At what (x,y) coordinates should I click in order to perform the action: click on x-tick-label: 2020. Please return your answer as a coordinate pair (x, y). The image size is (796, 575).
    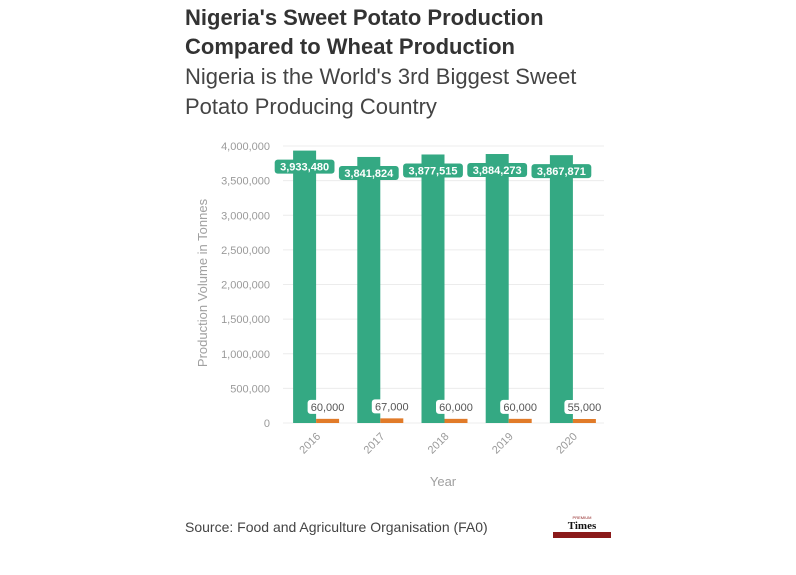
    Looking at the image, I should click on (567, 444).